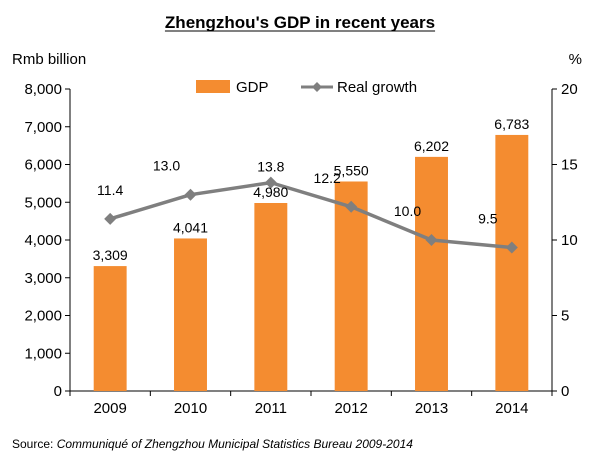  What do you see at coordinates (271, 408) in the screenshot?
I see `x-tick-label: 2011` at bounding box center [271, 408].